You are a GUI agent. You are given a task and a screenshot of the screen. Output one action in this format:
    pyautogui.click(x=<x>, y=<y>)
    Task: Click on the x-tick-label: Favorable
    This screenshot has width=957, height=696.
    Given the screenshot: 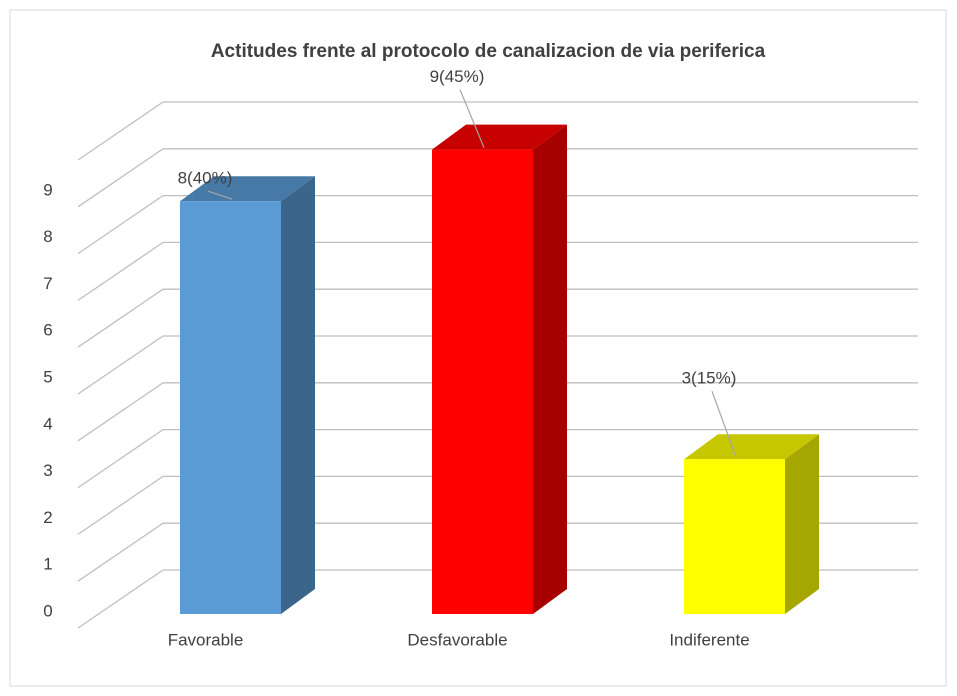 What is the action you would take?
    pyautogui.click(x=206, y=639)
    